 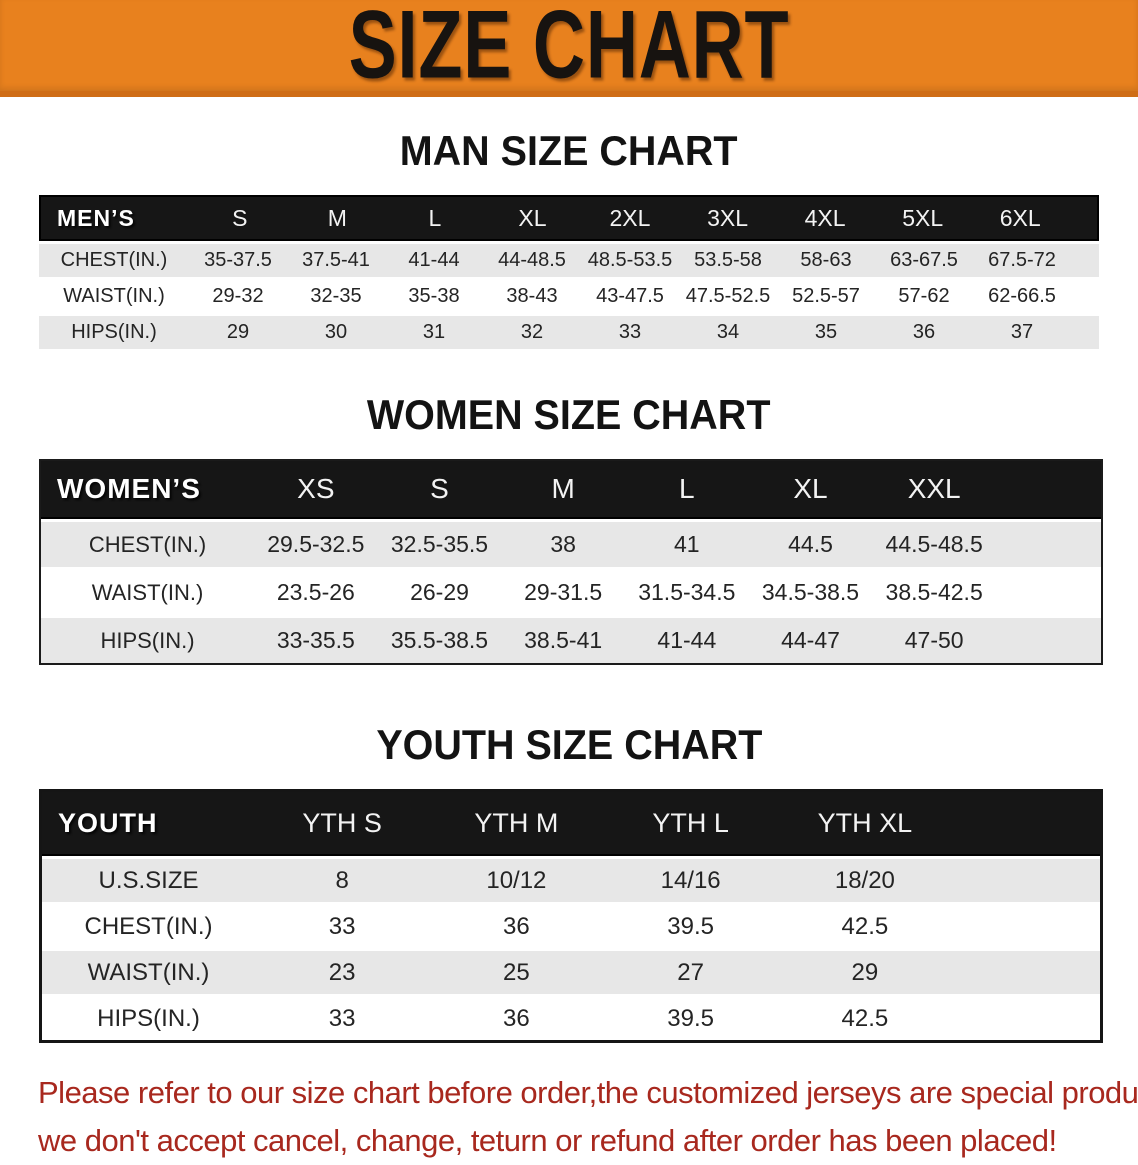 What do you see at coordinates (728, 217) in the screenshot?
I see `column-header: 3XL` at bounding box center [728, 217].